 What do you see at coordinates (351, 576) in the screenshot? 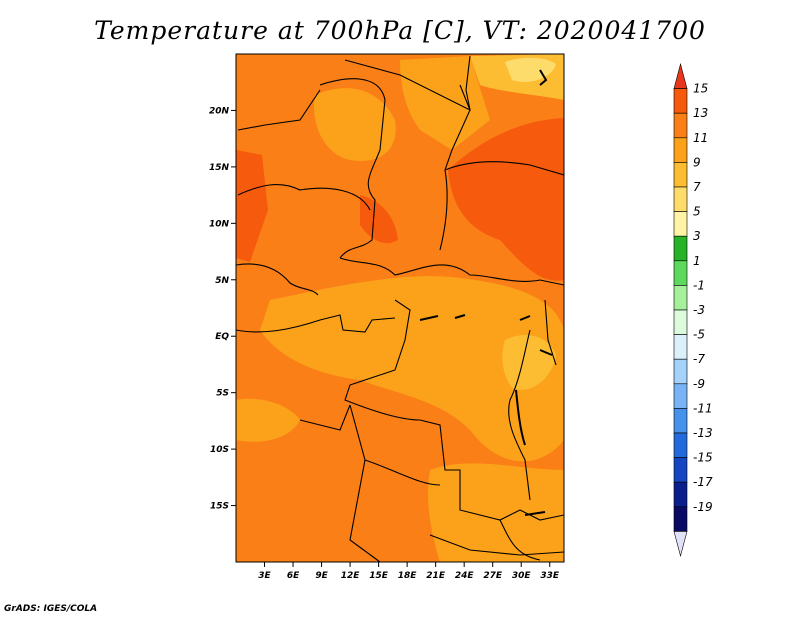
I see `lon-tick-label: 12E` at bounding box center [351, 576].